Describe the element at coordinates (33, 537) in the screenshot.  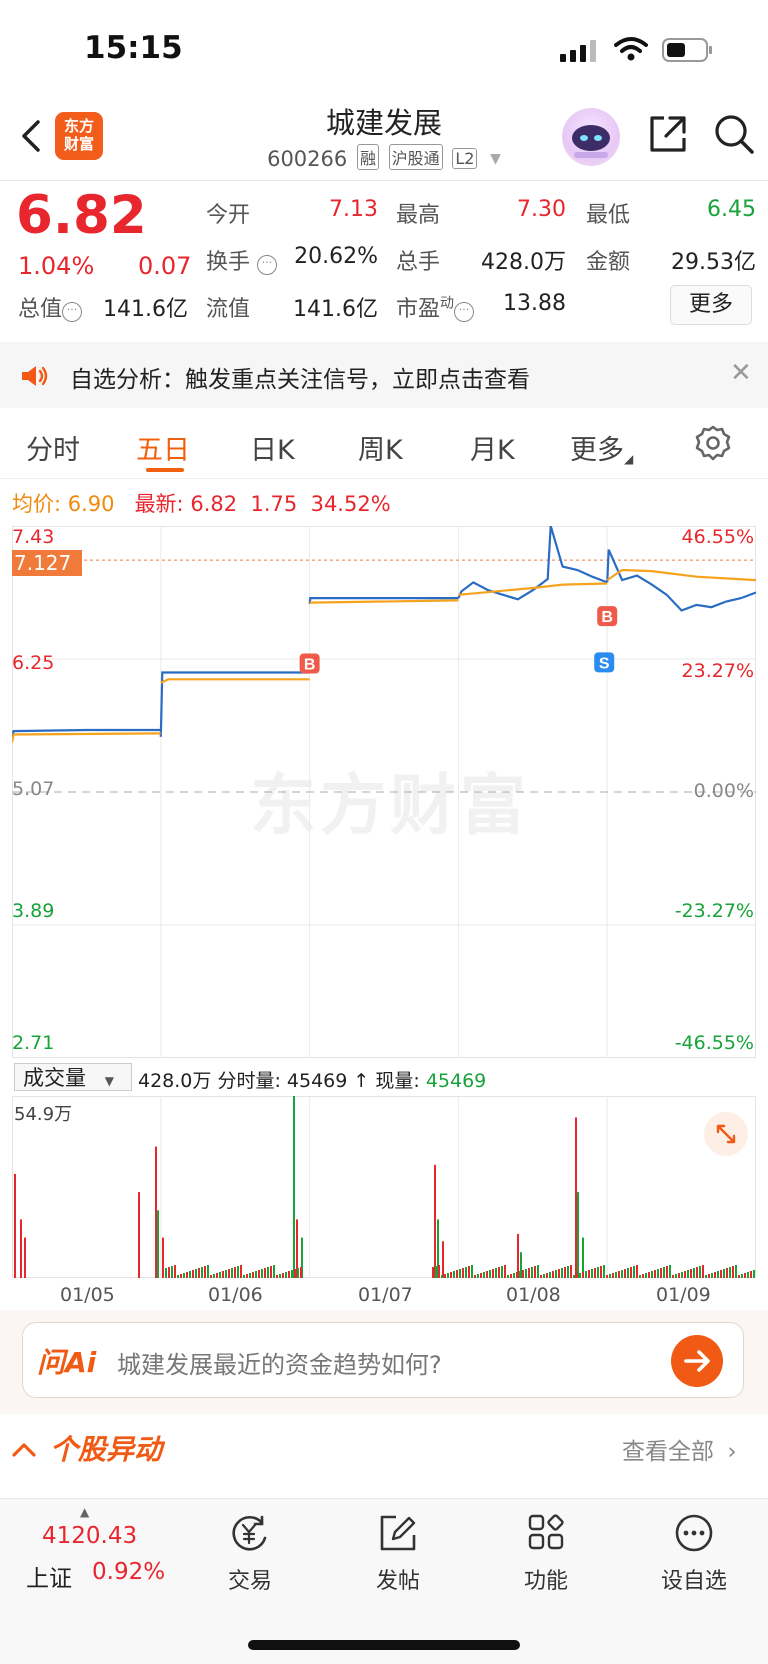
I see `y-axis-label: 7.43` at that location.